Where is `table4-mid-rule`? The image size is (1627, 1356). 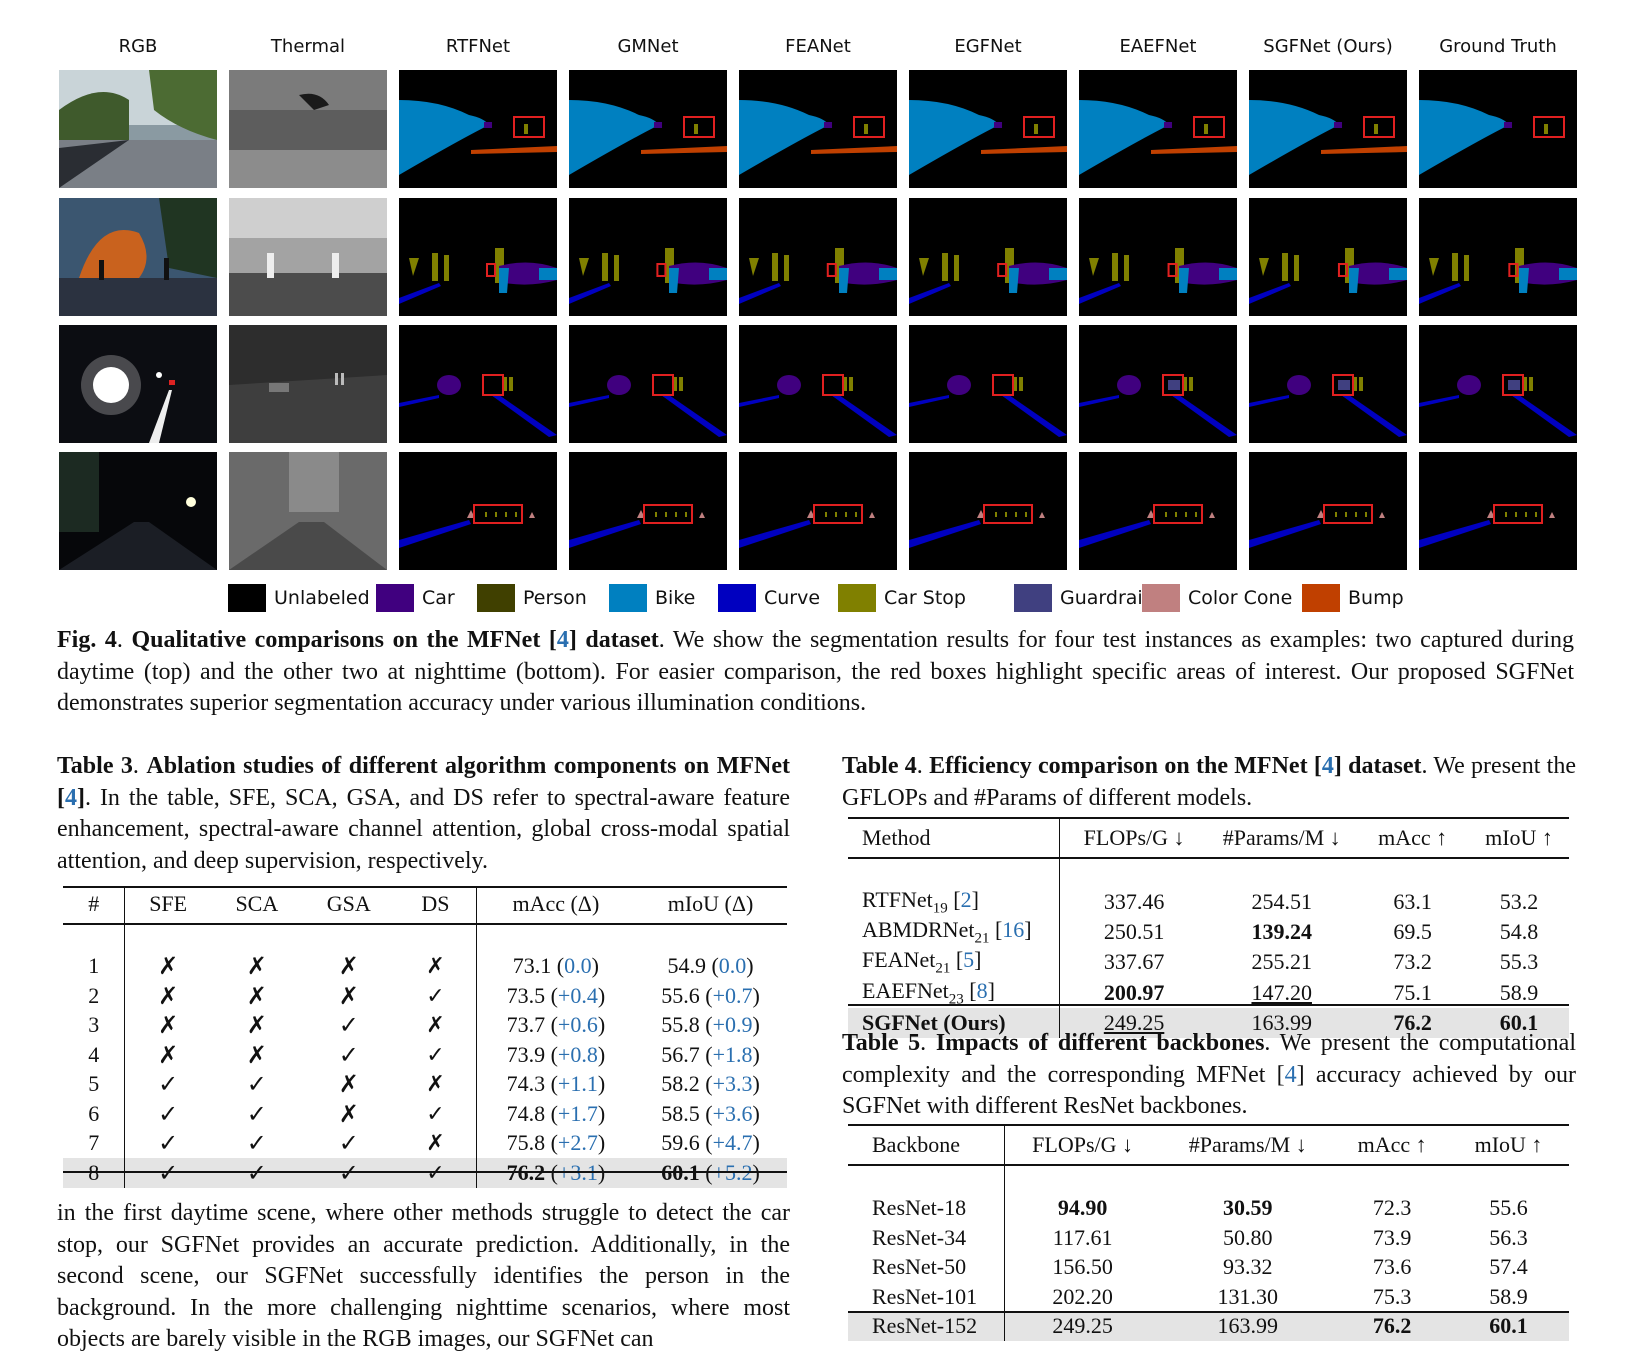
table4-mid-rule is located at coordinates (1208, 858).